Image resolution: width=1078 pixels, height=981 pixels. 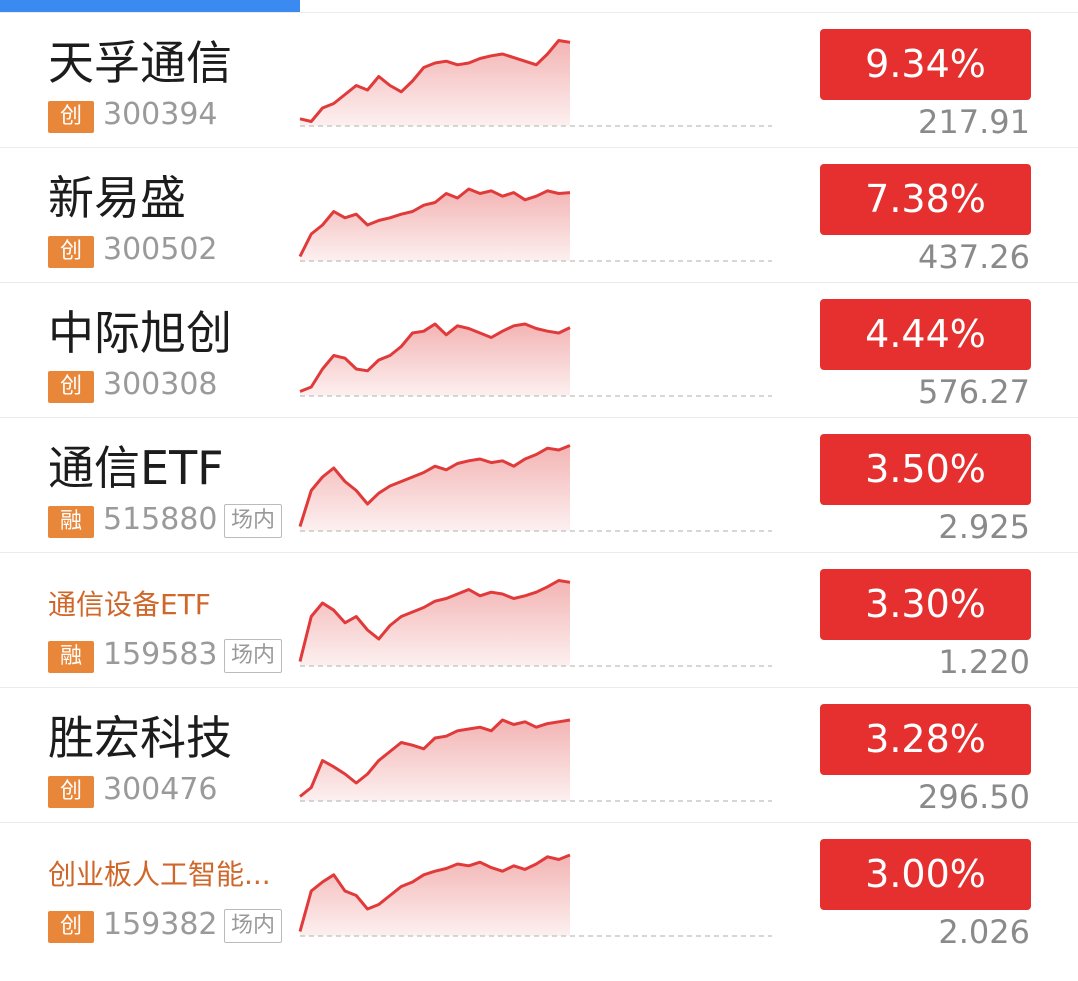 I want to click on change-badge: 3.00%, so click(x=925, y=874).